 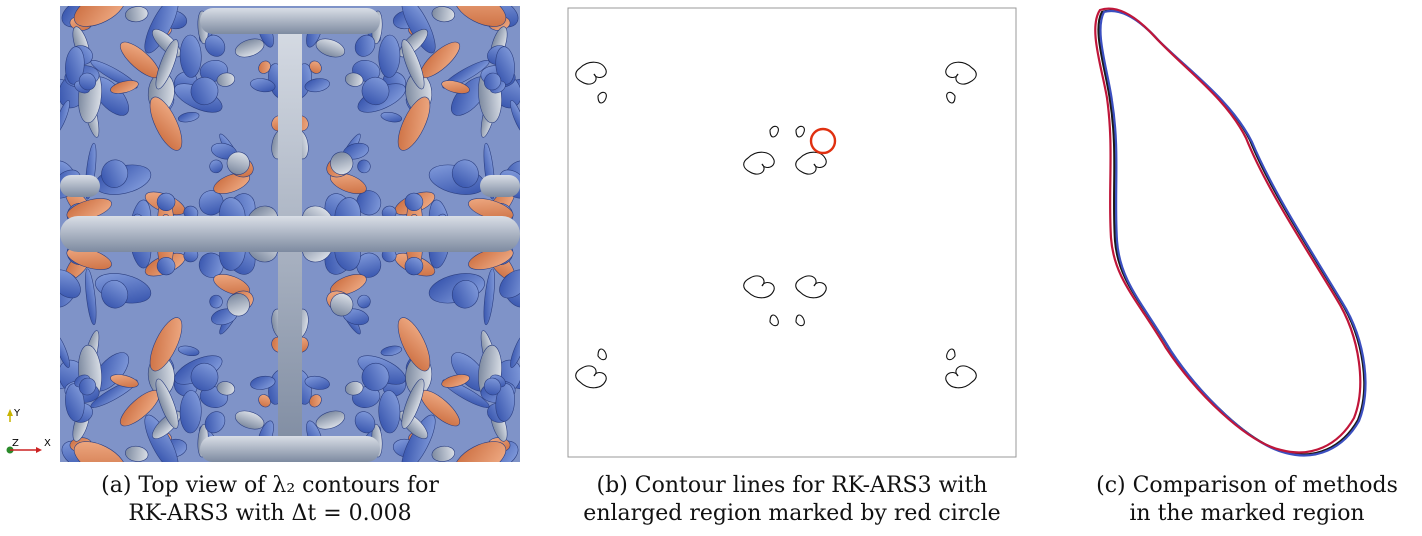 I want to click on x-axis-label: X, so click(x=47, y=443).